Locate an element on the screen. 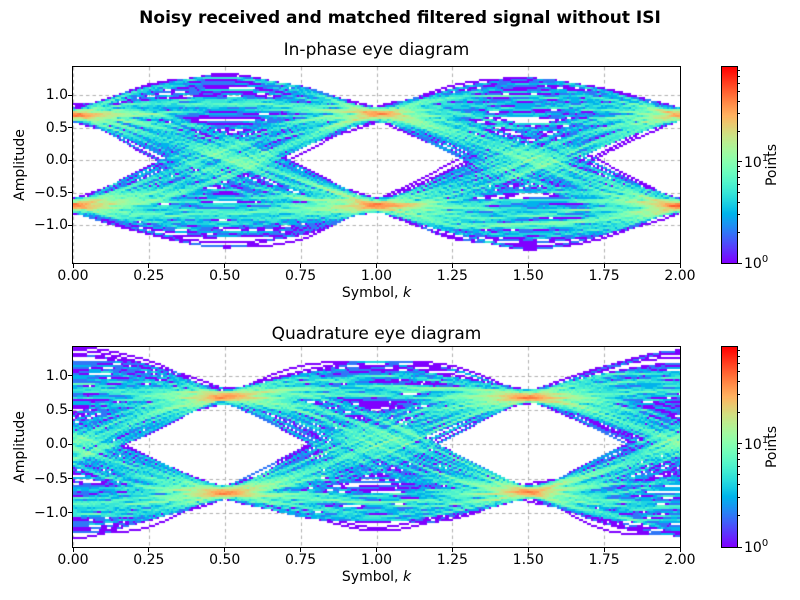 The image size is (800, 600). plot-title-inphase: In-phase eye diagram is located at coordinates (376, 50).